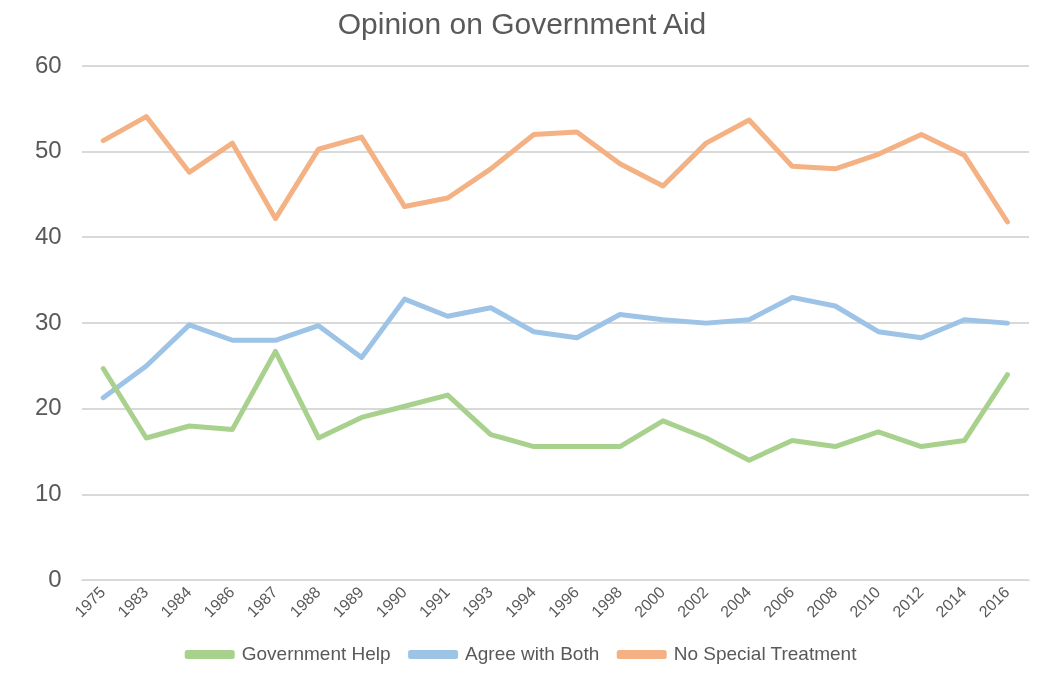 The image size is (1049, 679). Describe the element at coordinates (48, 407) in the screenshot. I see `y-tick-label: 20` at that location.